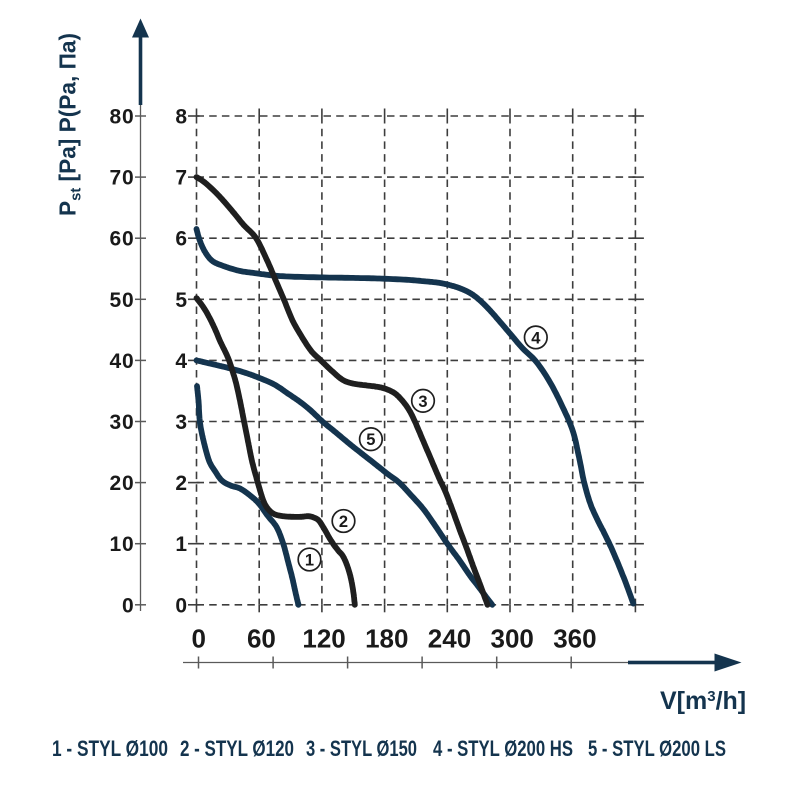 This screenshot has width=800, height=800. What do you see at coordinates (122, 422) in the screenshot?
I see `svg-text: 30` at bounding box center [122, 422].